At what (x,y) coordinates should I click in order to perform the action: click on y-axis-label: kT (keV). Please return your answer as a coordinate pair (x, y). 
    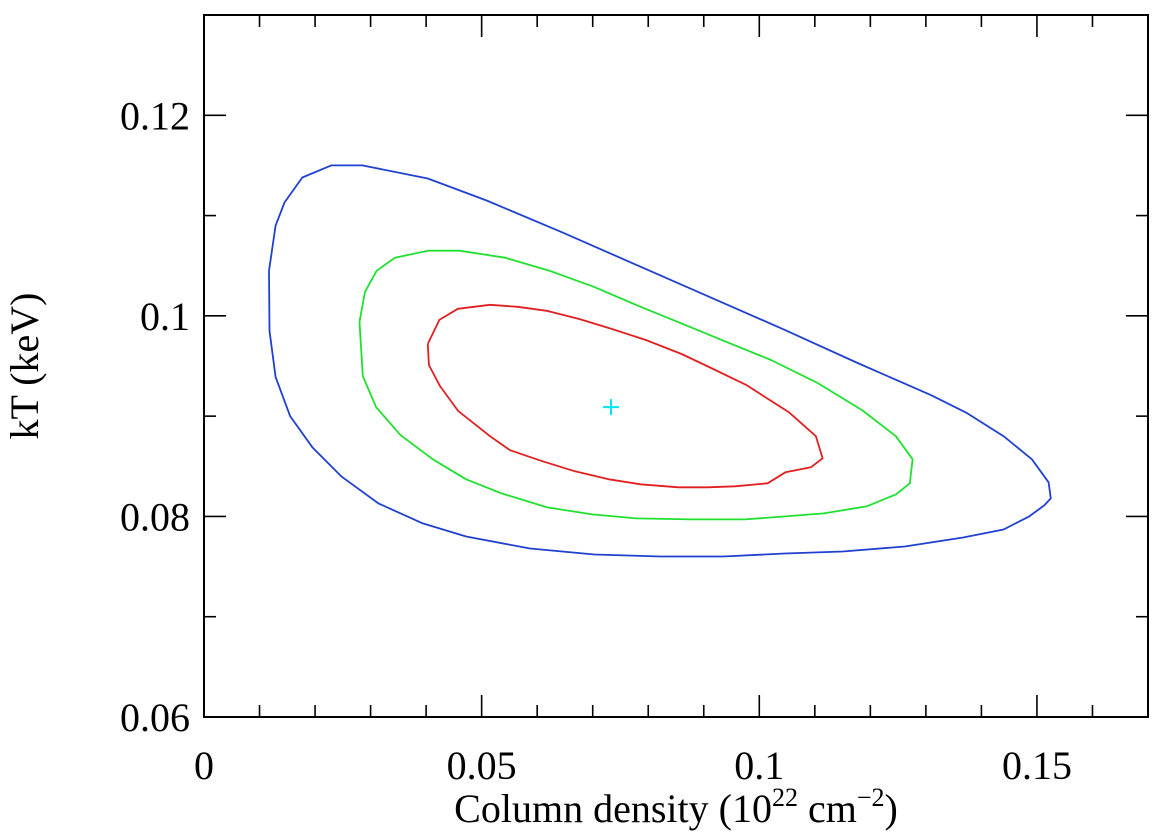
    Looking at the image, I should click on (24, 366).